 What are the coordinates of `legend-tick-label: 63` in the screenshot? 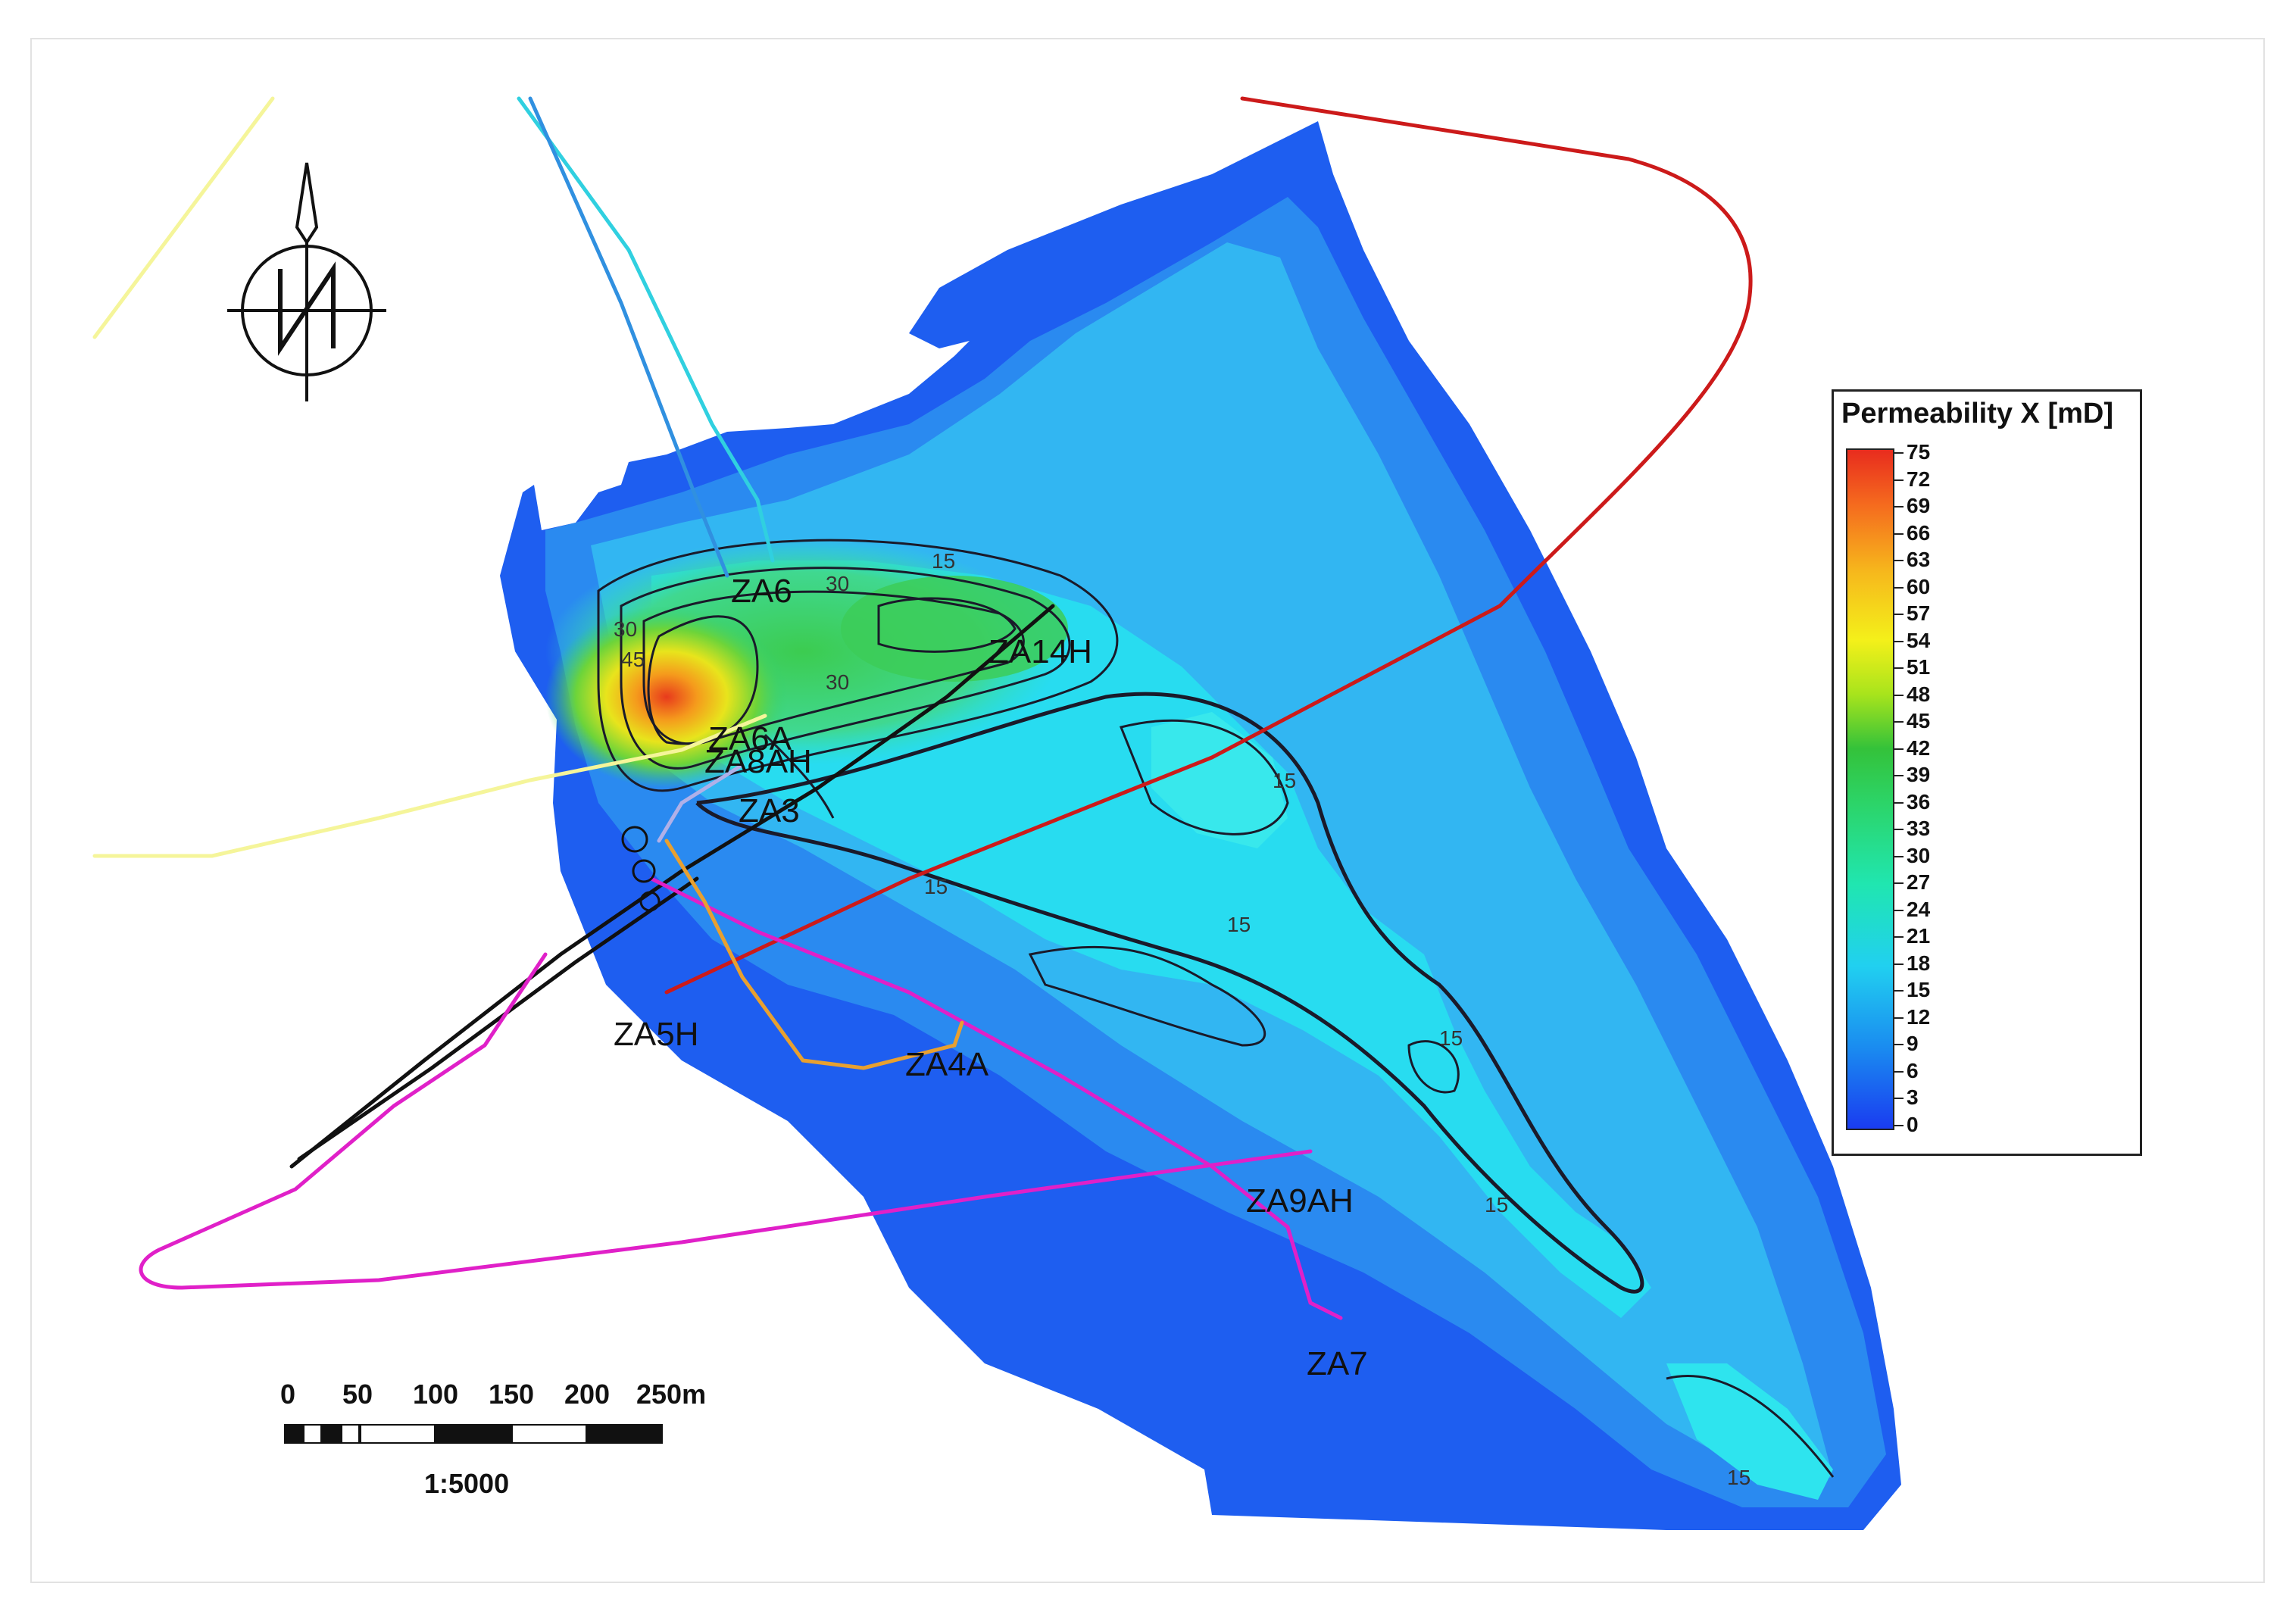 It's located at (1919, 560).